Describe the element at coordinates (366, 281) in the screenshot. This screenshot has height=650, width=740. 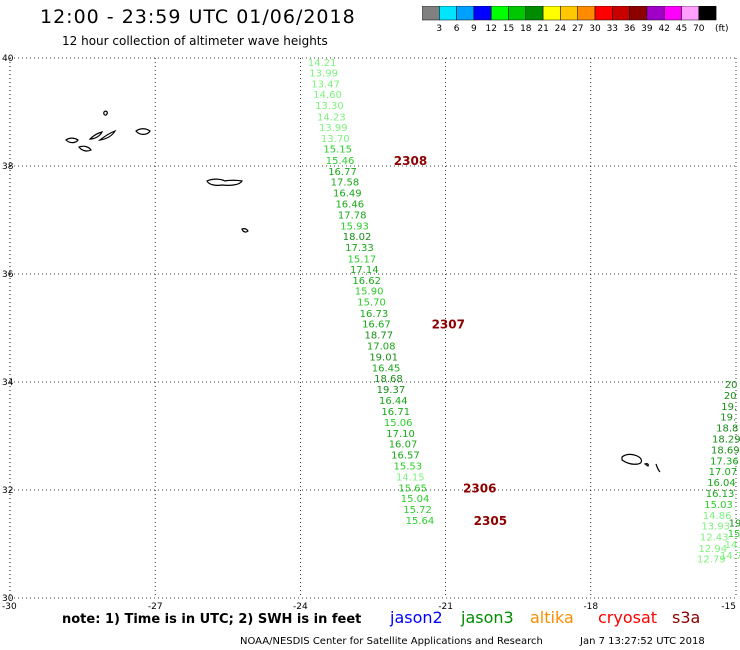
I see `swh-value: 16.62` at that location.